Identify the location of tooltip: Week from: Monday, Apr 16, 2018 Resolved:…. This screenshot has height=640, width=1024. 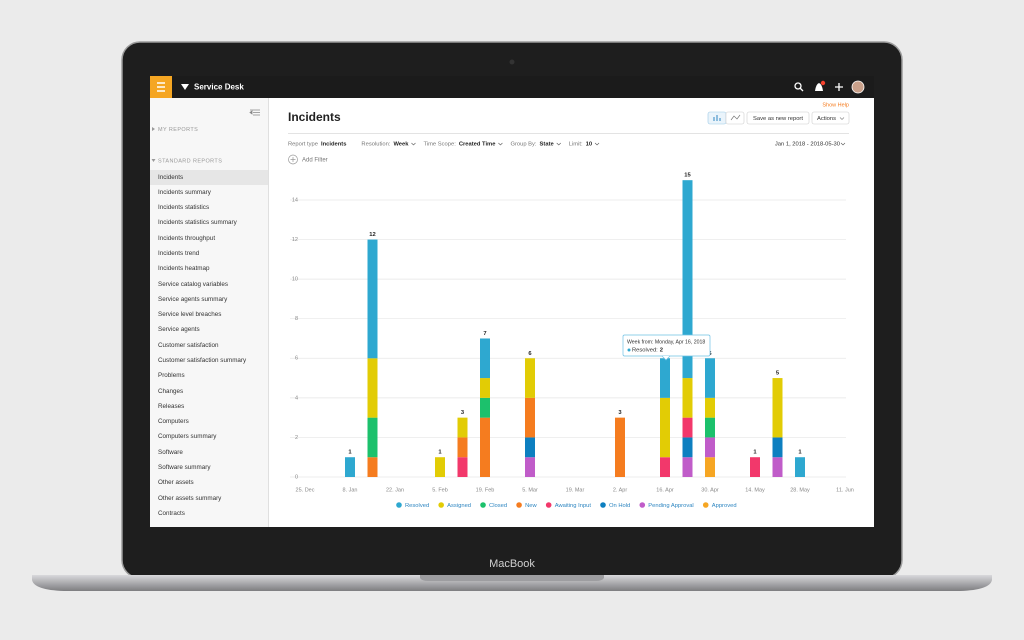
(666, 347).